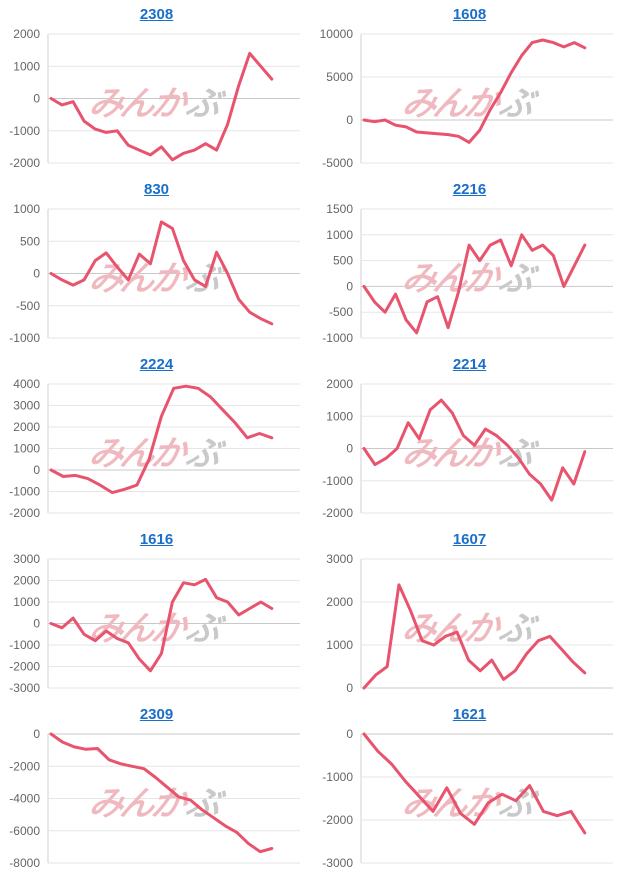 The height and width of the screenshot is (875, 626). I want to click on chart-title-link: 1616, so click(156, 539).